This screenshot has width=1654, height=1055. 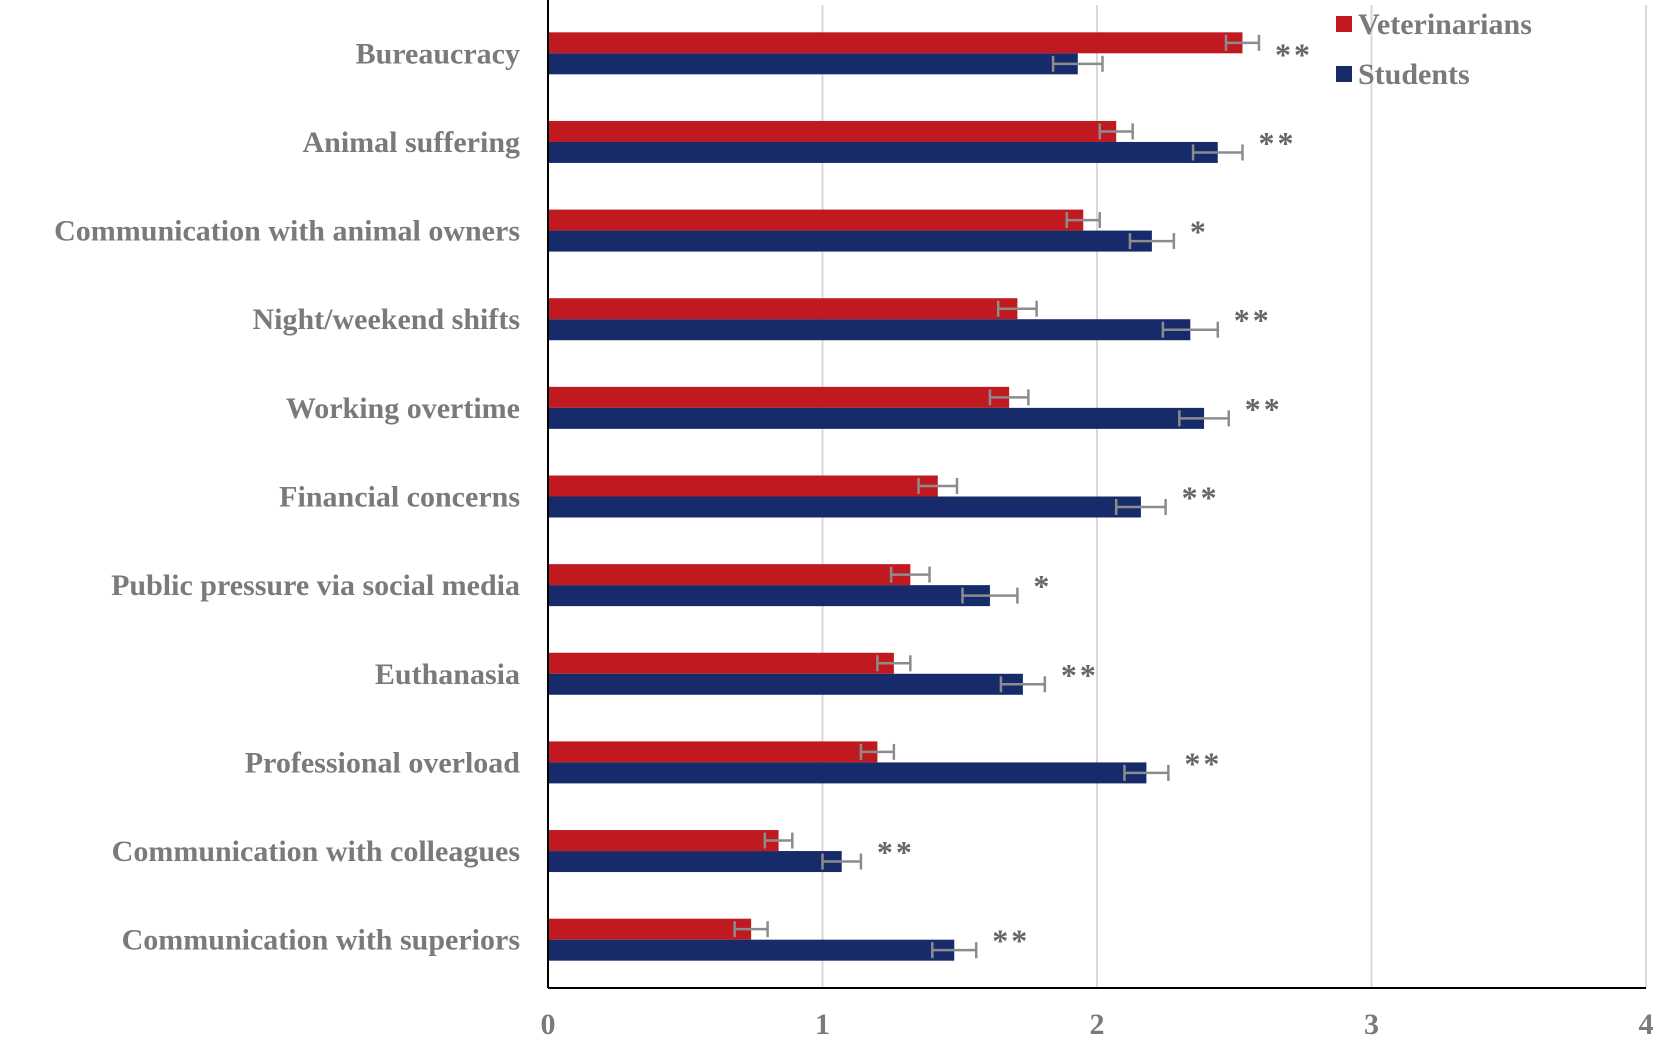 I want to click on category-label: Communication with animal owners, so click(x=287, y=231).